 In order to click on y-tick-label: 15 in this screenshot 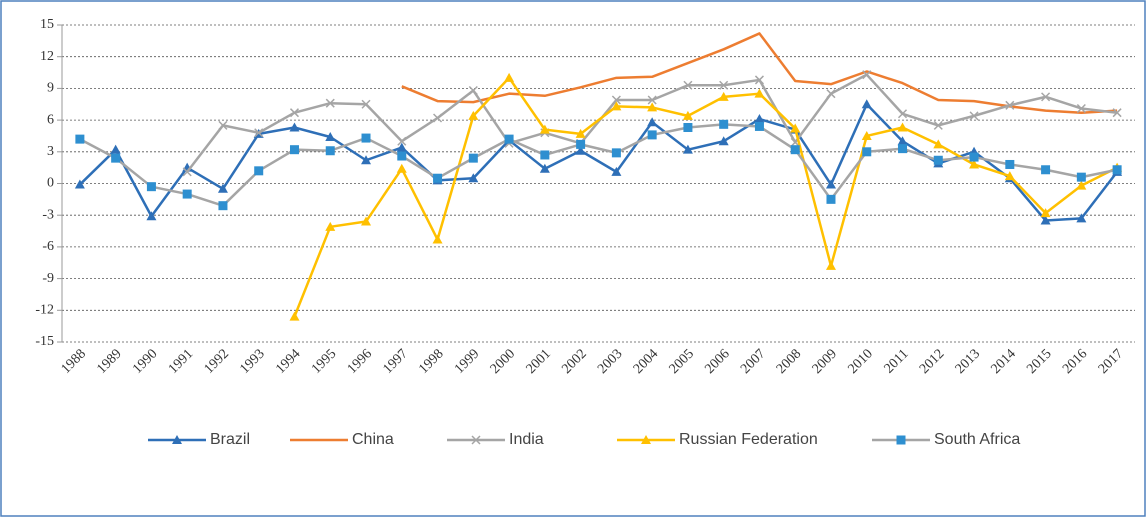, I will do `click(47, 24)`.